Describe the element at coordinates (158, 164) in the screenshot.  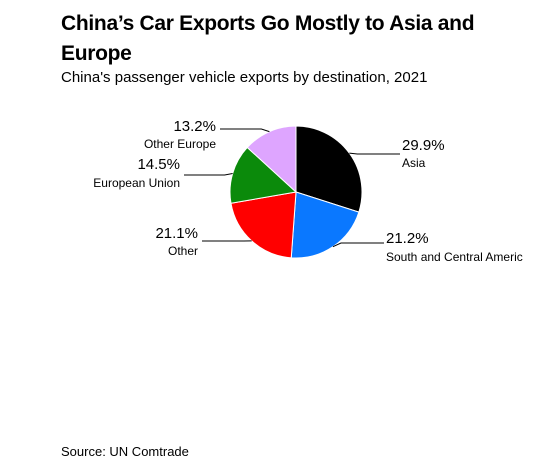
I see `slice-percent-european-union: 14.5%` at that location.